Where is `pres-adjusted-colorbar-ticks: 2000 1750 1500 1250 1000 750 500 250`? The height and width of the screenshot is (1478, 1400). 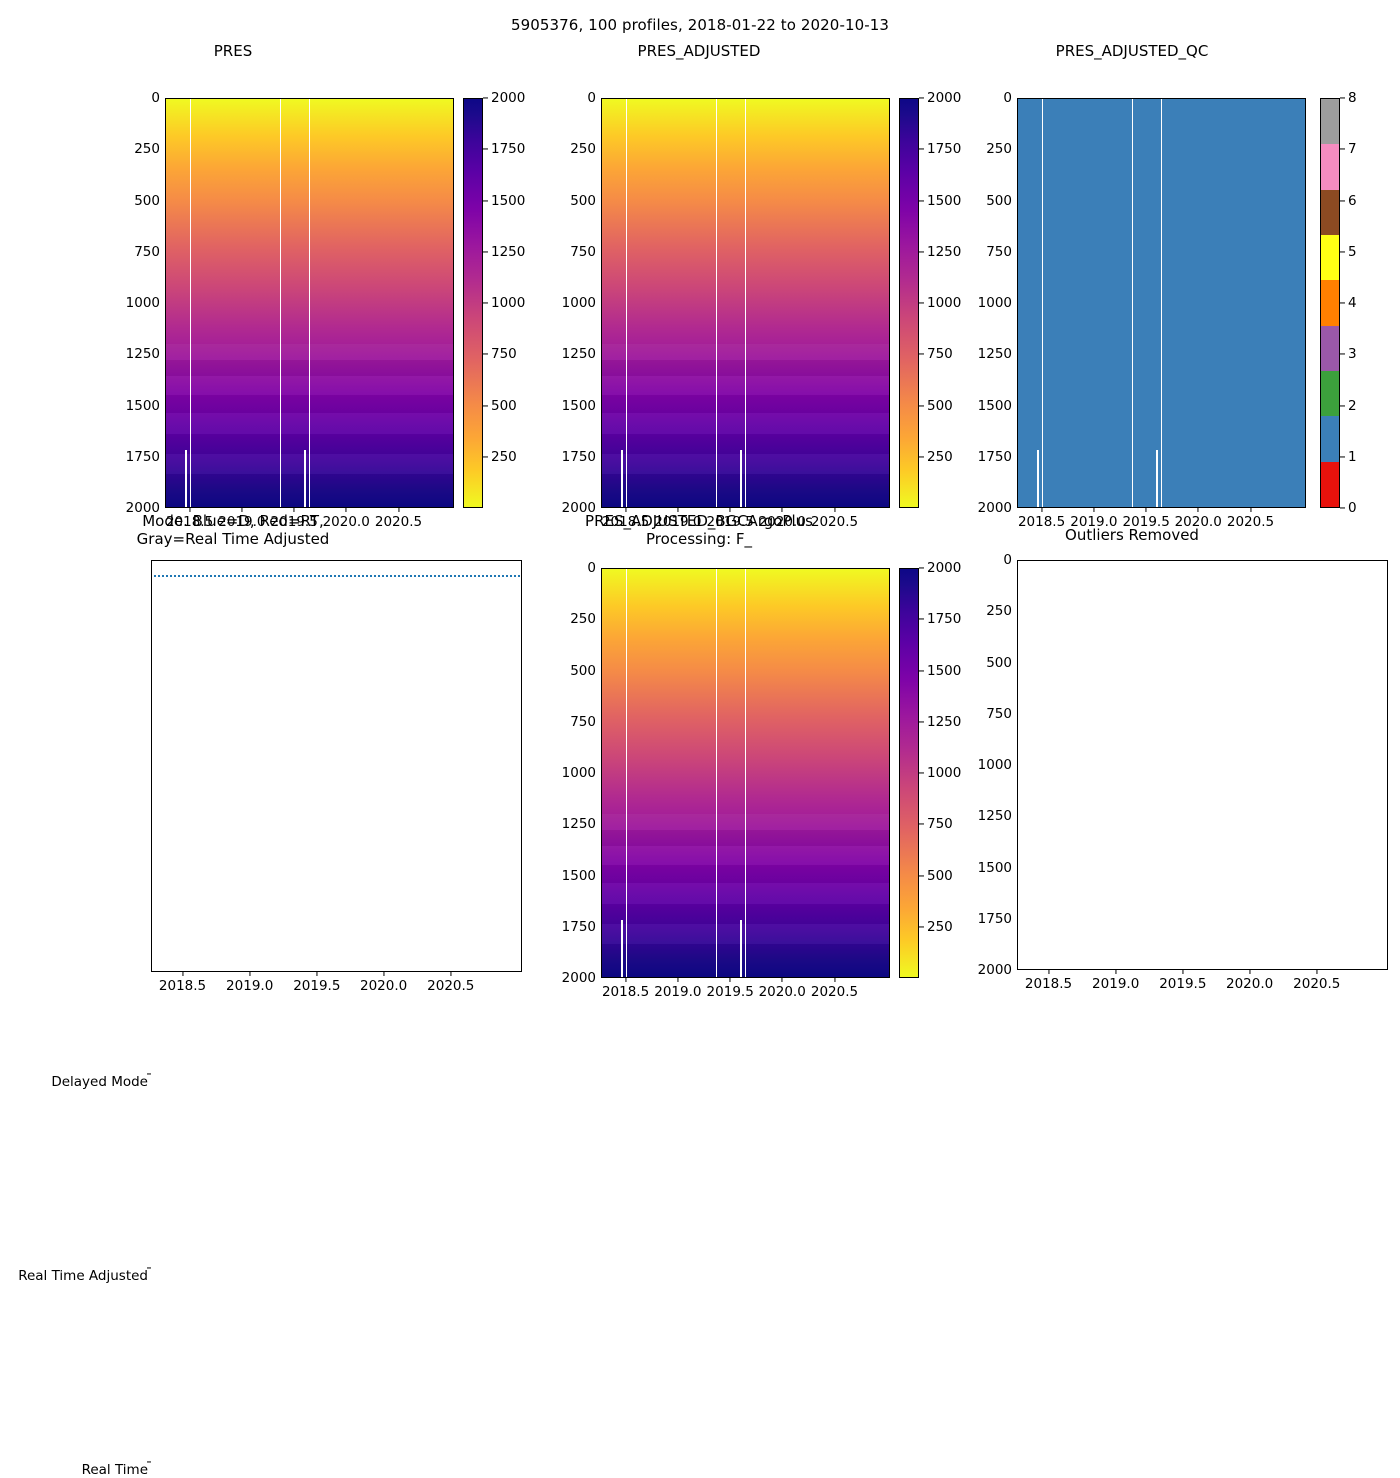 pres-adjusted-colorbar-ticks: 2000 1750 1500 1250 1000 750 500 250 is located at coordinates (949, 299).